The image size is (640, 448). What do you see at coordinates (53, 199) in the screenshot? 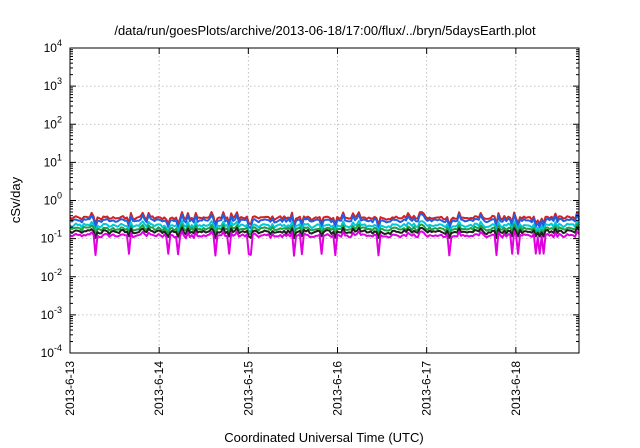
I see `y-tick-label: 10⁰` at bounding box center [53, 199].